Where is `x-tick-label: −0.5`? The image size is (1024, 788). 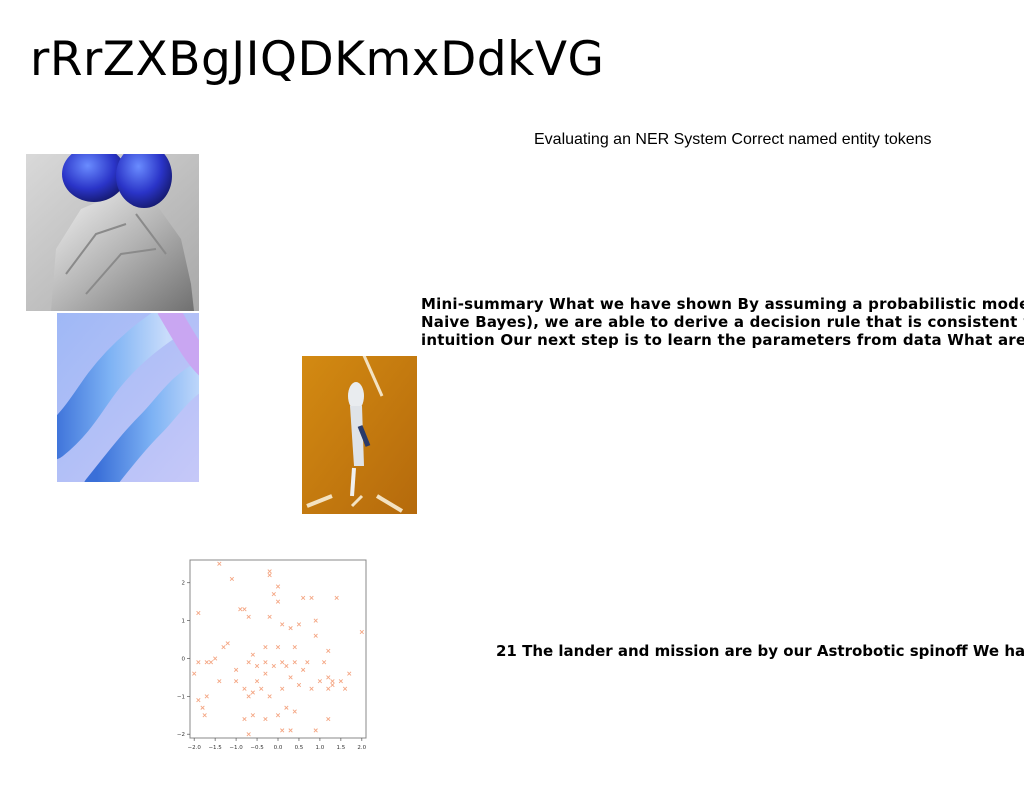
x-tick-label: −0.5 is located at coordinates (257, 748).